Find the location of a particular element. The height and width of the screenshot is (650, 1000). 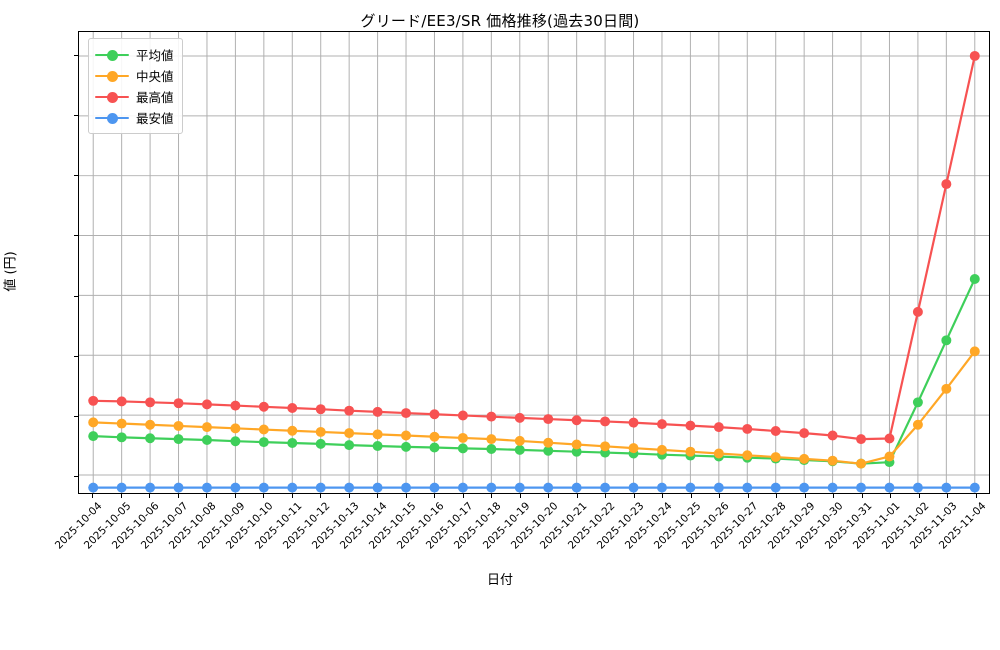

x-axis-label: 日付 is located at coordinates (499, 580).